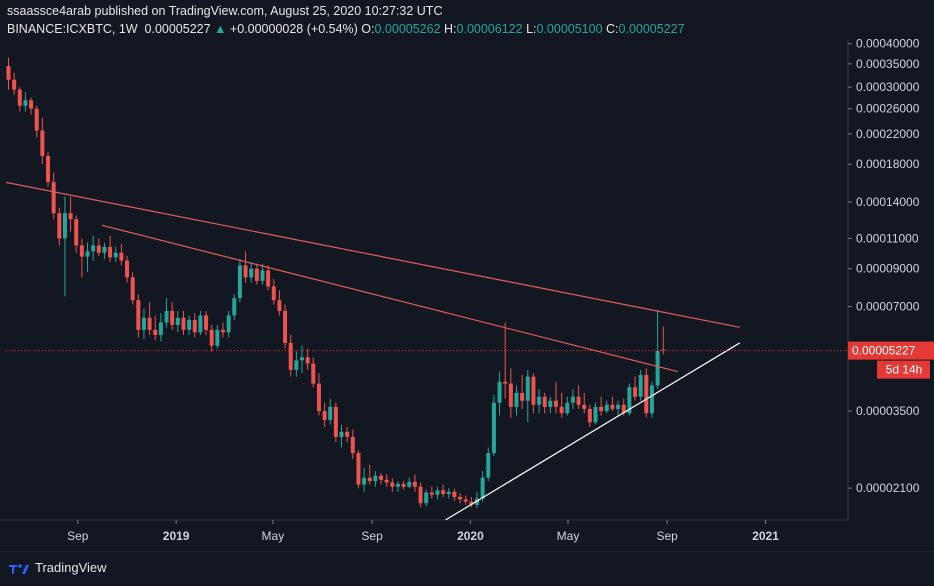 Image resolution: width=934 pixels, height=586 pixels. Describe the element at coordinates (489, 29) in the screenshot. I see `high-value: 0.00006122` at that location.